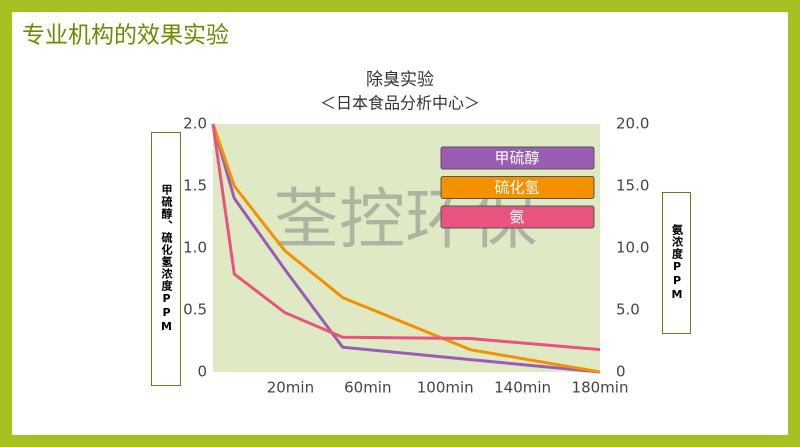  What do you see at coordinates (632, 124) in the screenshot?
I see `y2-tick-label: 20.0` at bounding box center [632, 124].